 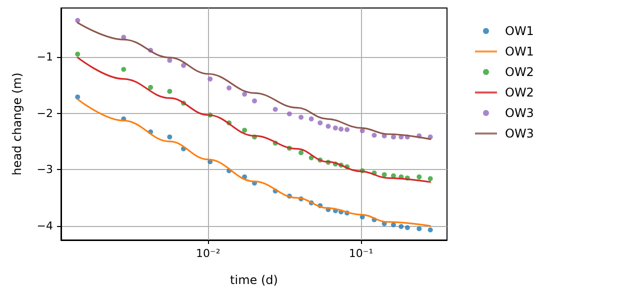 What do you see at coordinates (254, 280) in the screenshot?
I see `x-axis-title: time (d)` at bounding box center [254, 280].